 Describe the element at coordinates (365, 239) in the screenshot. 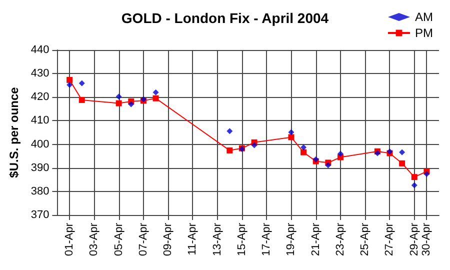

I see `x-tick-label: 25-Apr` at that location.